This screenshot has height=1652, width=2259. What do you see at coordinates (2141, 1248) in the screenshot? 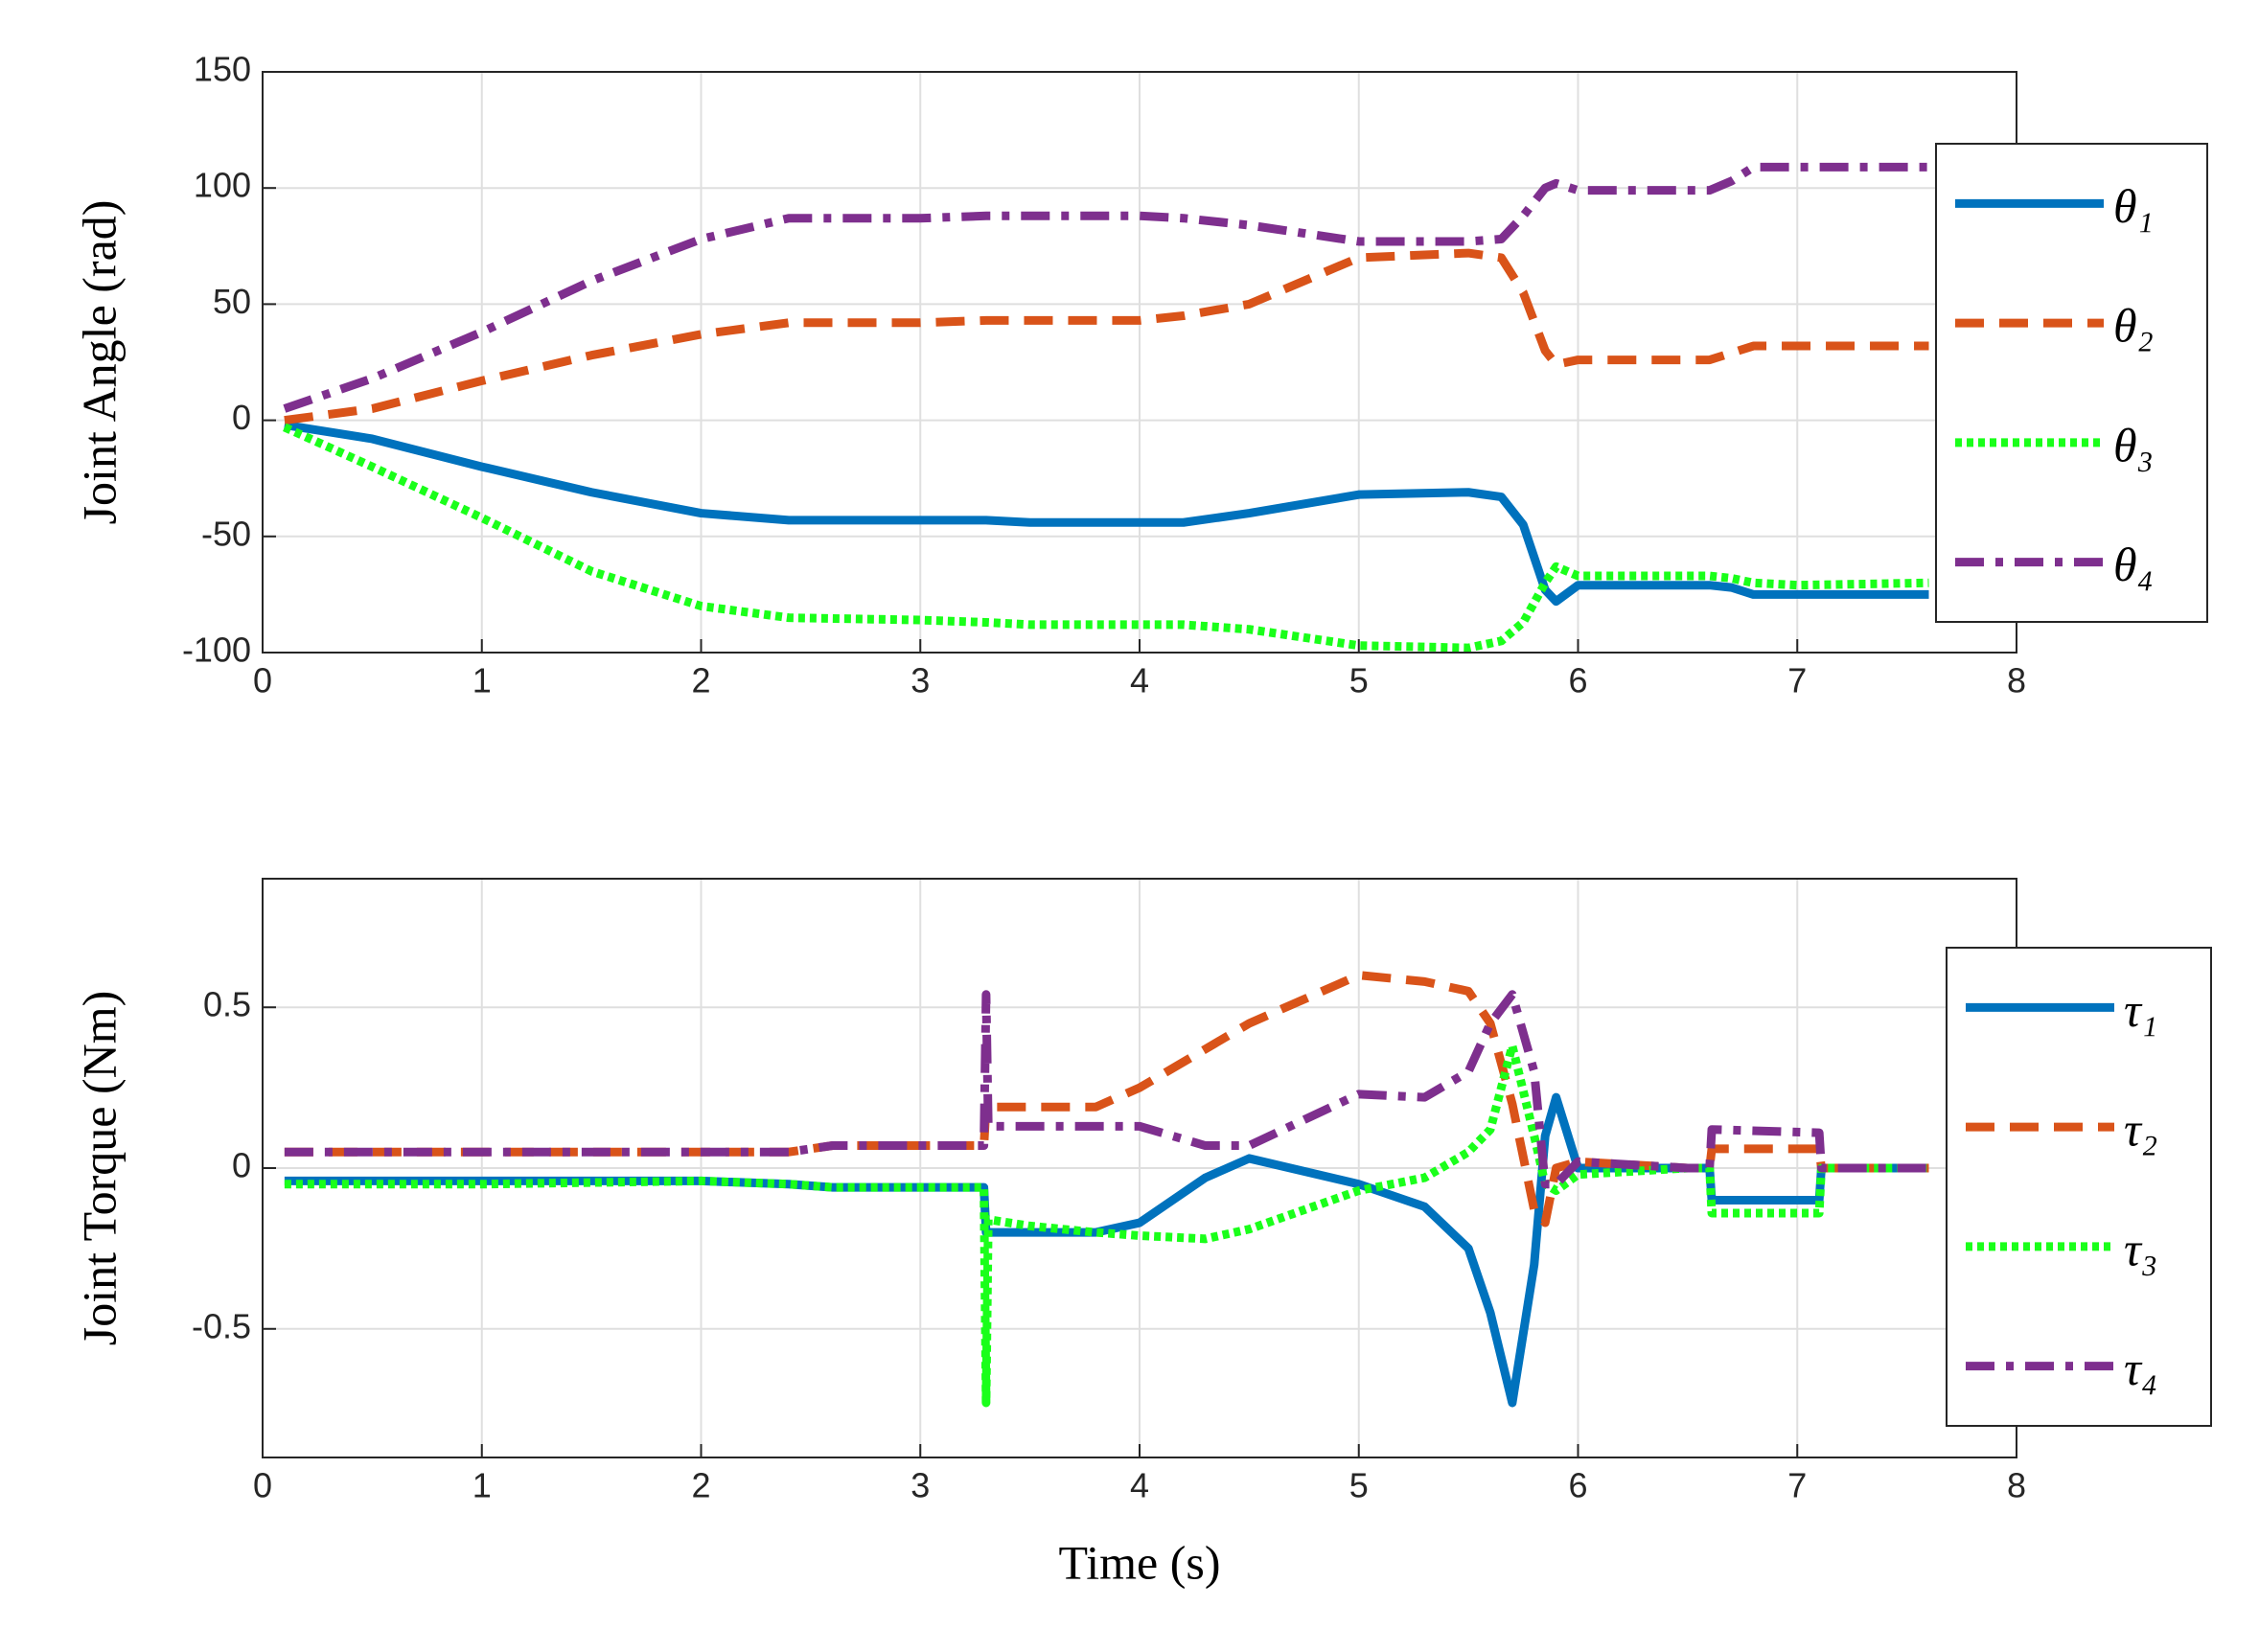
I see `legend-label: τ₃` at bounding box center [2141, 1248].